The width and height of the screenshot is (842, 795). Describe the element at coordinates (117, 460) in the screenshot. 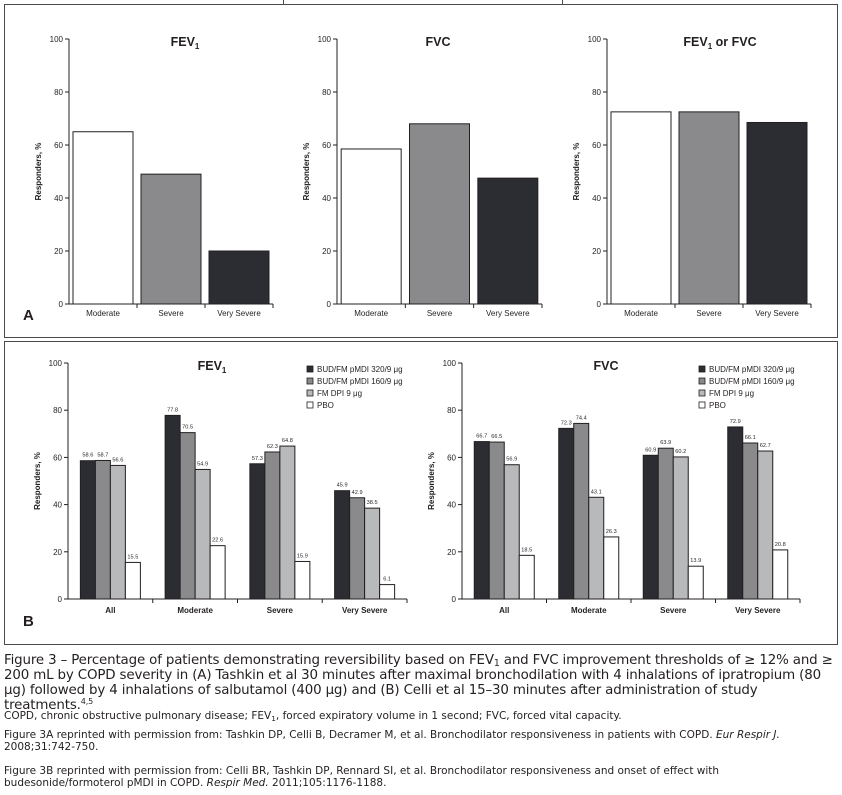

I see `data-label: 56.6` at that location.